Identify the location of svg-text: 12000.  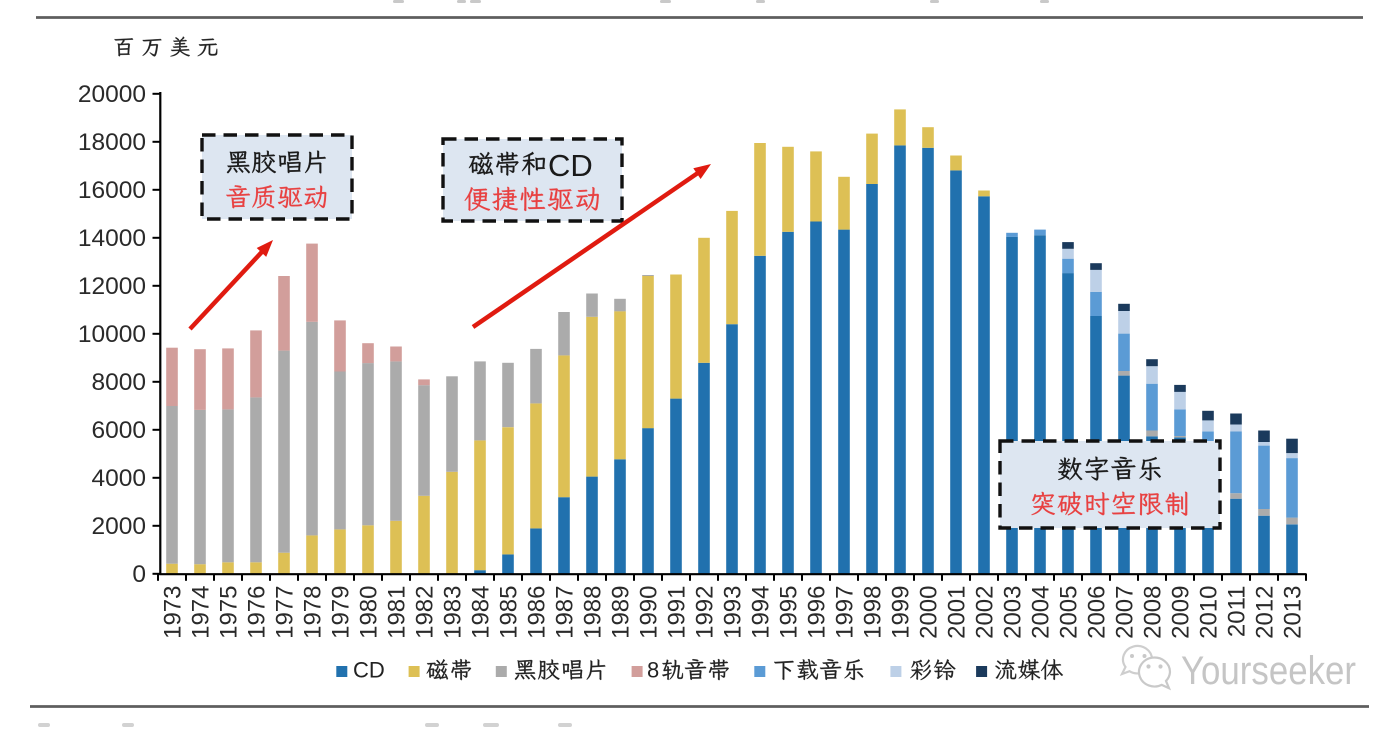
(112, 286).